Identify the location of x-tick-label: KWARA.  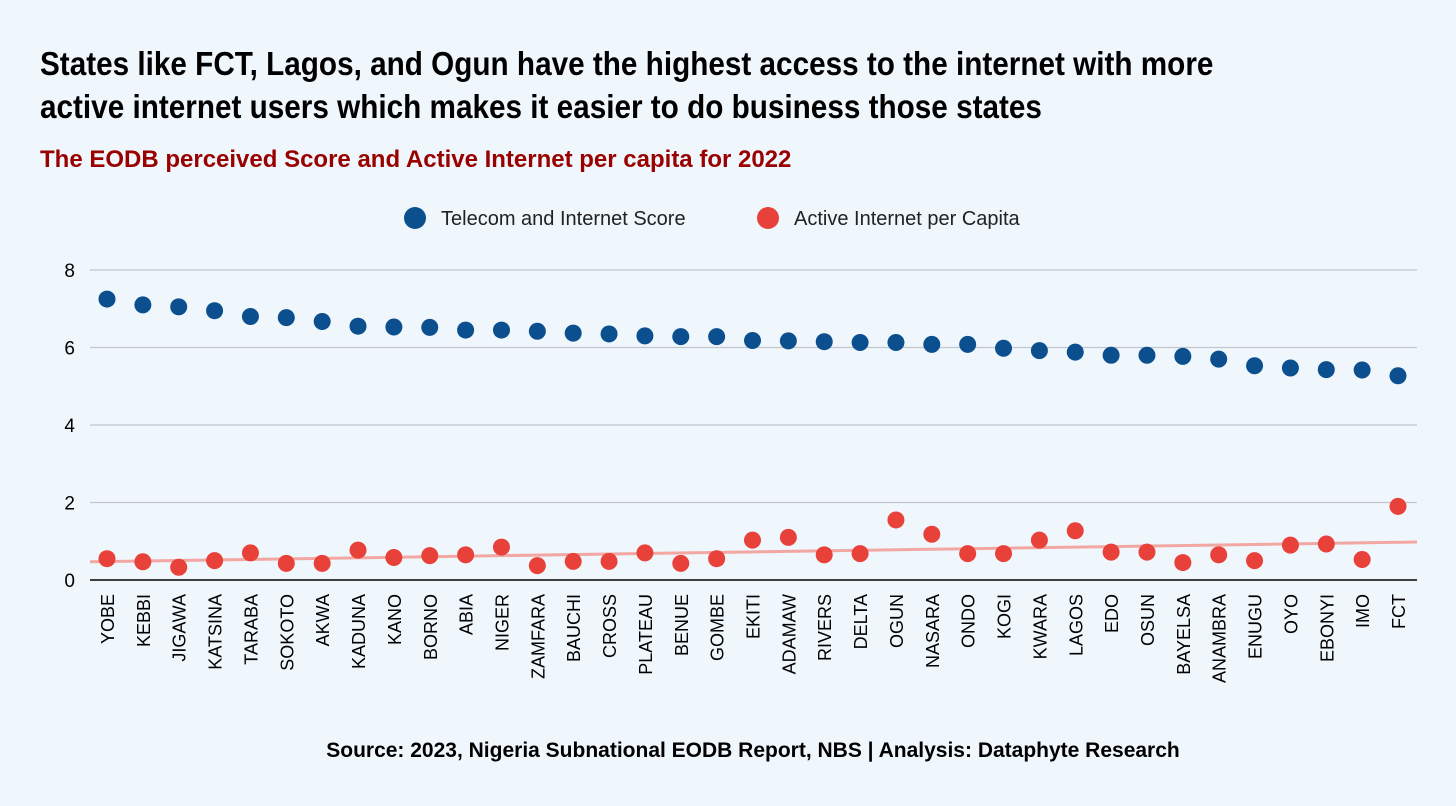
(1040, 626).